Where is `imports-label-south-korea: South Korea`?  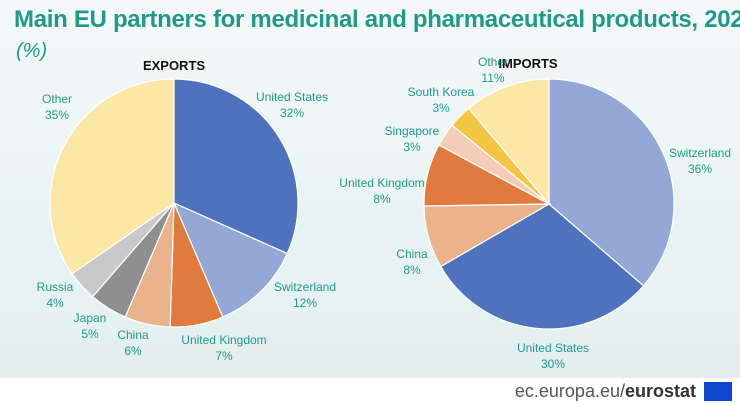
imports-label-south-korea: South Korea is located at coordinates (441, 92).